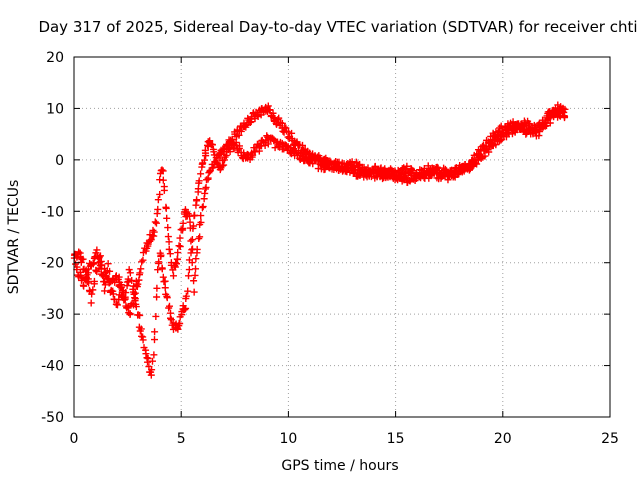 The width and height of the screenshot is (640, 480). Describe the element at coordinates (396, 439) in the screenshot. I see `x-tick-label: 15` at that location.